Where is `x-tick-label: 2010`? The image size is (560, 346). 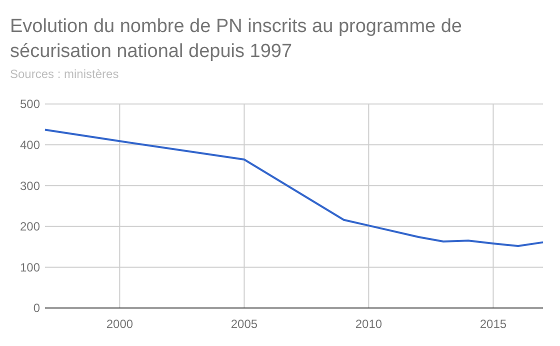
x-tick-label: 2010 is located at coordinates (368, 324).